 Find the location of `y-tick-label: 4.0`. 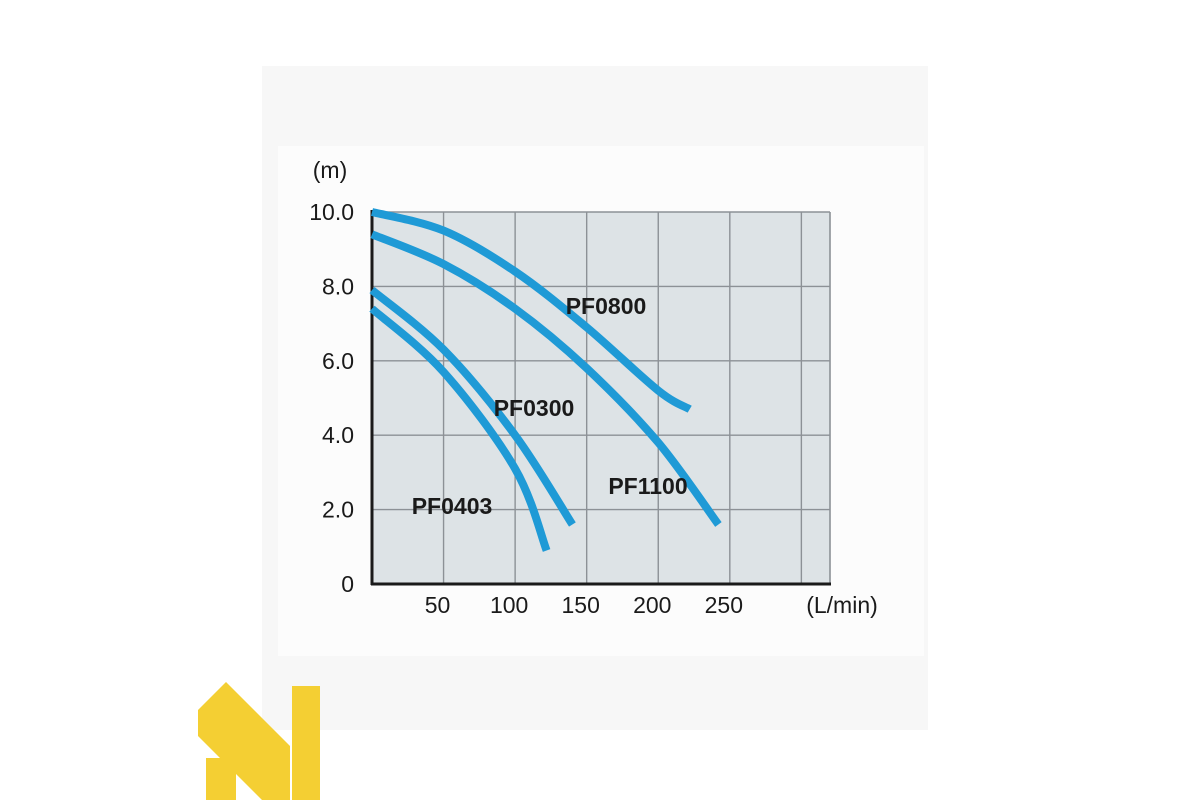

y-tick-label: 4.0 is located at coordinates (338, 435).